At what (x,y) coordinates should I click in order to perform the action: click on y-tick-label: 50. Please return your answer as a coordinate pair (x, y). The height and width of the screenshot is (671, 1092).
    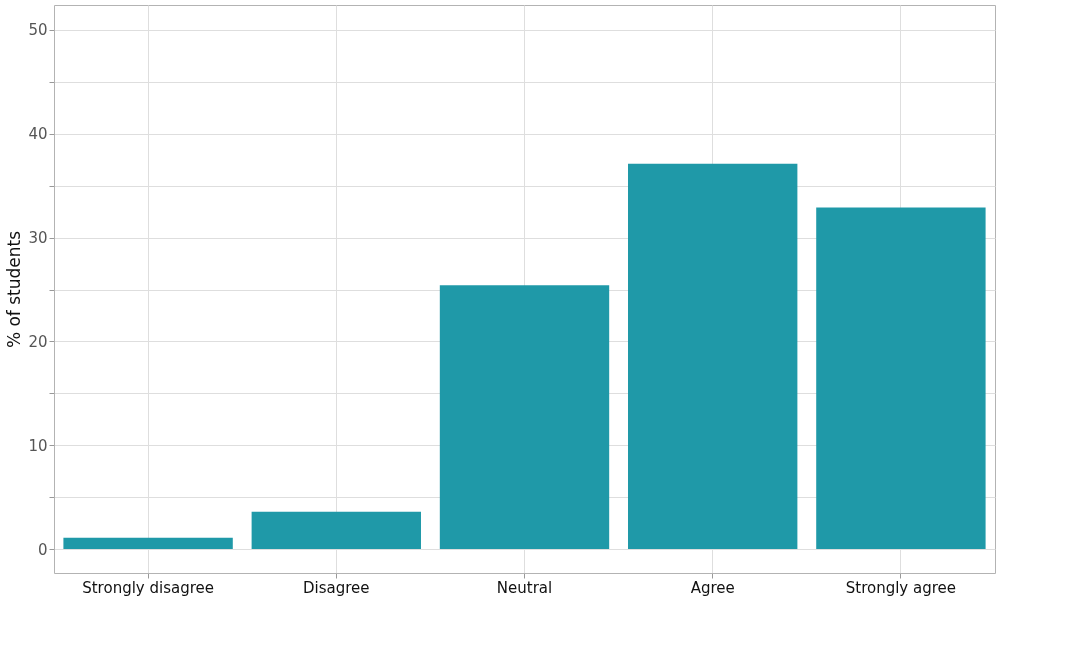
    Looking at the image, I should click on (38, 30).